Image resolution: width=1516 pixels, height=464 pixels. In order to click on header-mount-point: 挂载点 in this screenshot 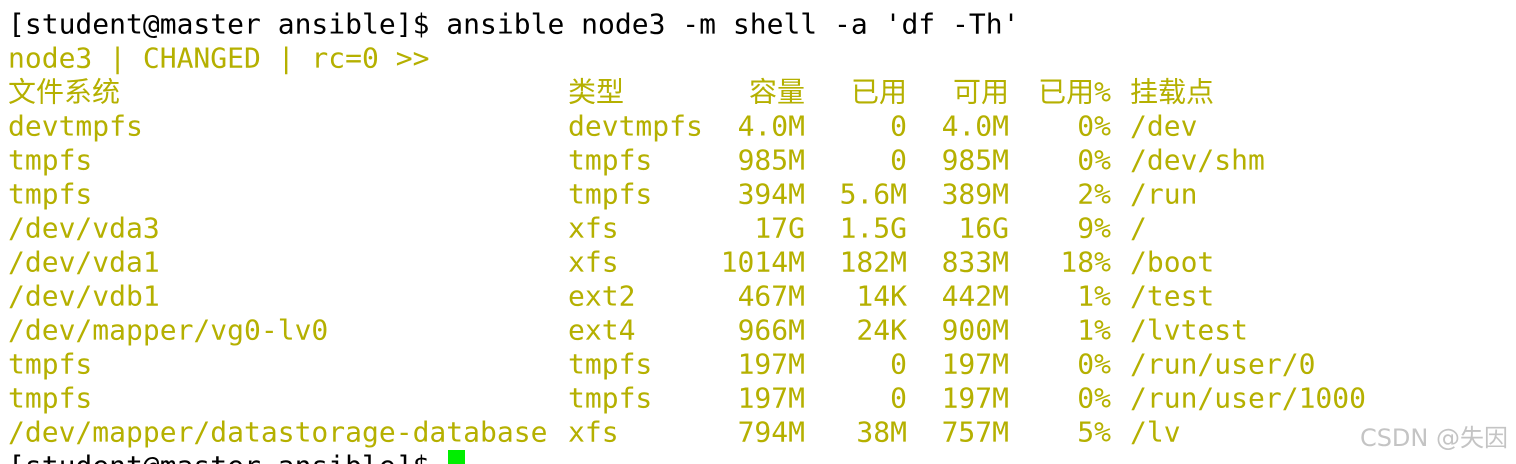, I will do `click(1172, 92)`.